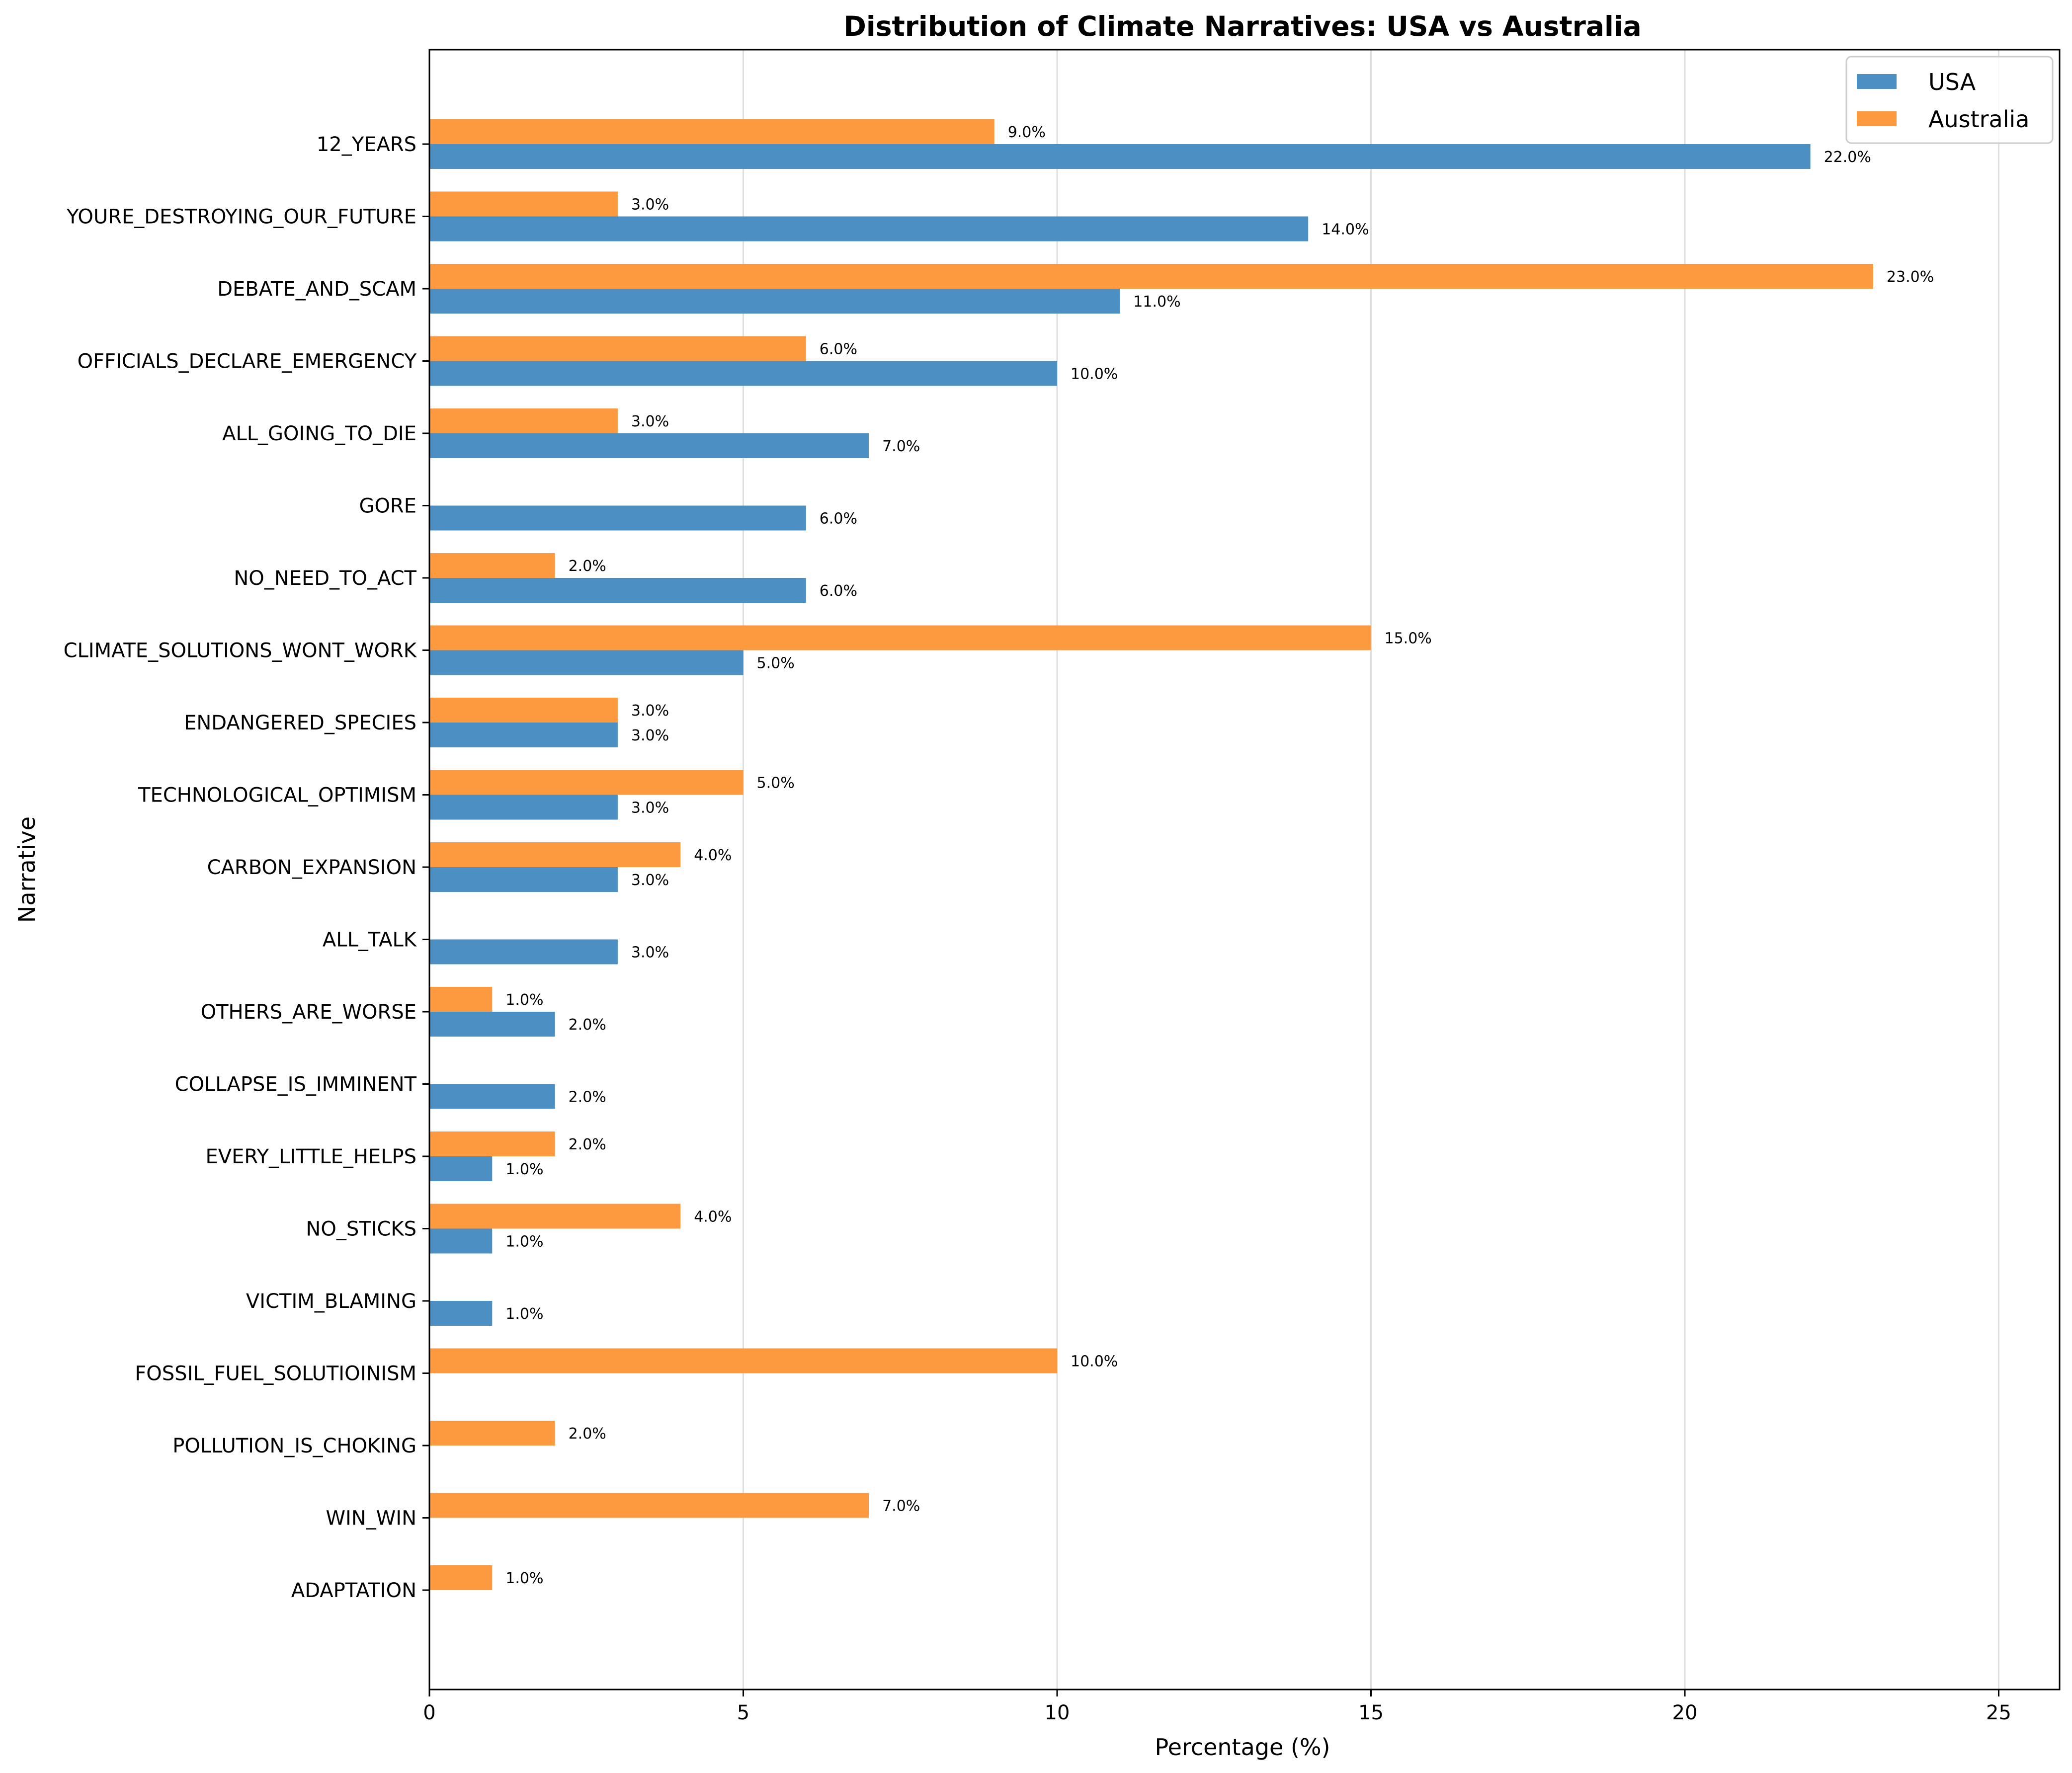  I want to click on bar-label-australia: 4.0%, so click(713, 1217).